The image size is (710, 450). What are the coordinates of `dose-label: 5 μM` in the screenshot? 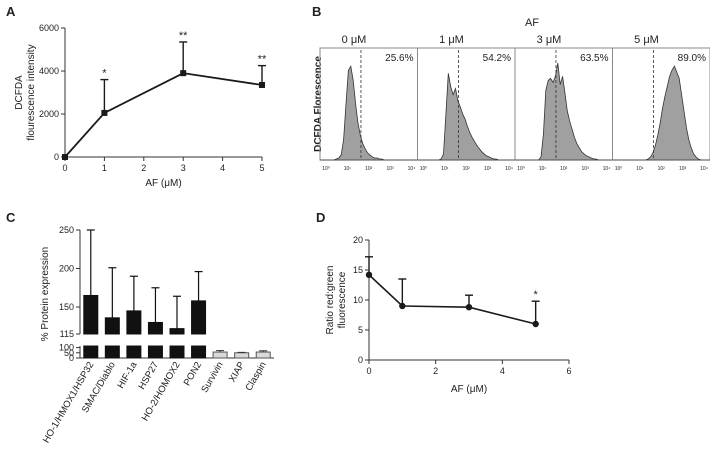 It's located at (646, 40).